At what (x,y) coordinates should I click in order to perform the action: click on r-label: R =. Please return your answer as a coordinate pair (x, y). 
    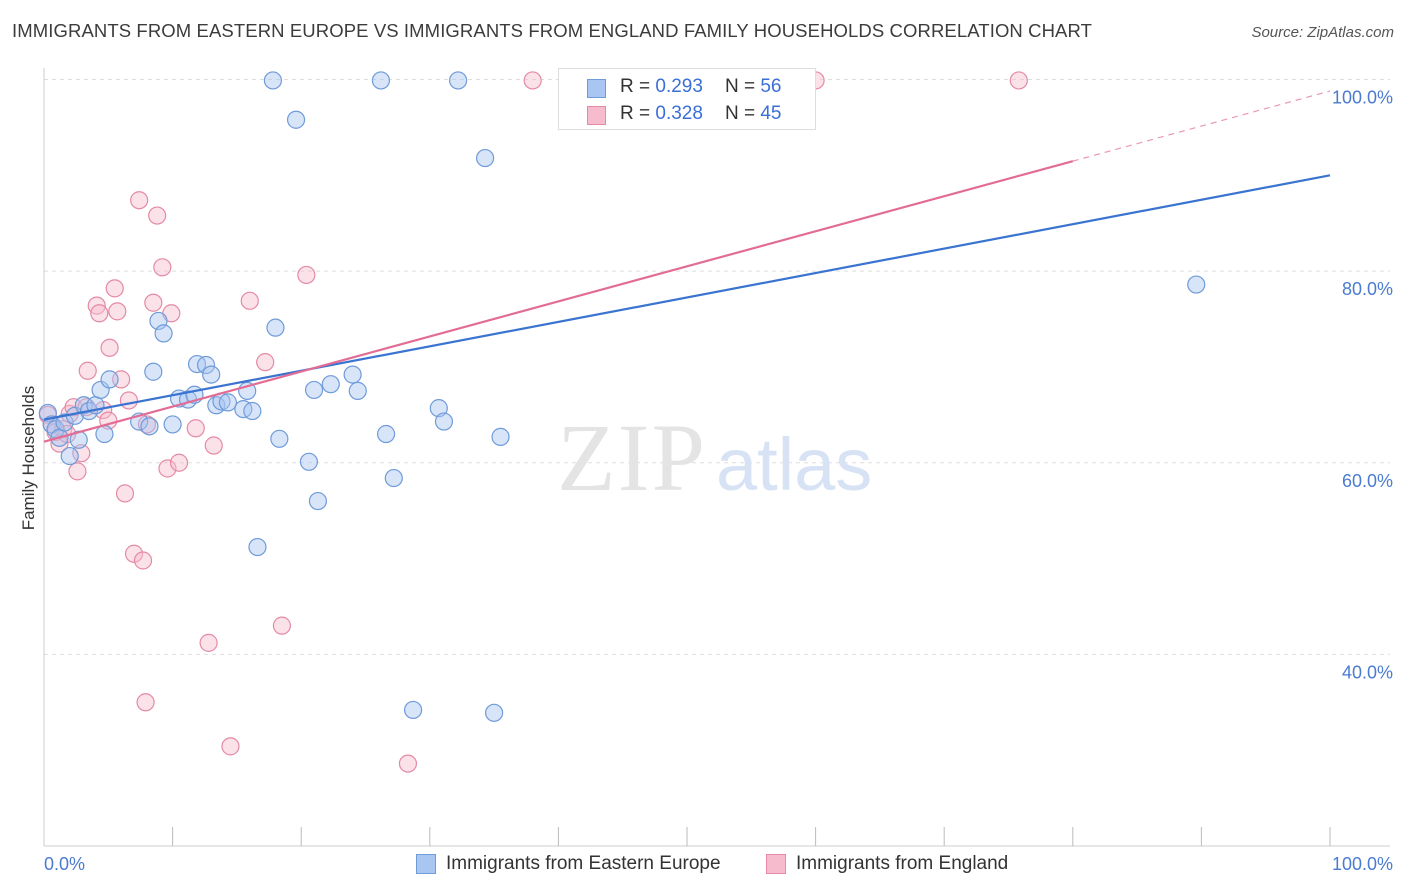
    Looking at the image, I should click on (635, 113).